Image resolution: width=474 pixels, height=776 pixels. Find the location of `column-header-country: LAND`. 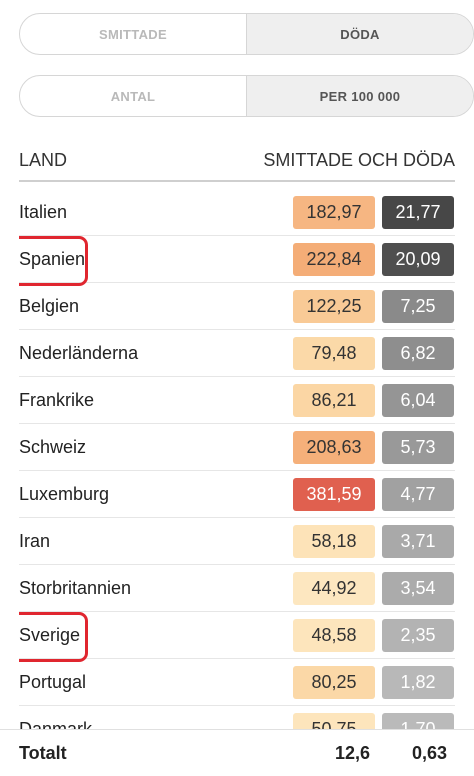

column-header-country: LAND is located at coordinates (43, 159).